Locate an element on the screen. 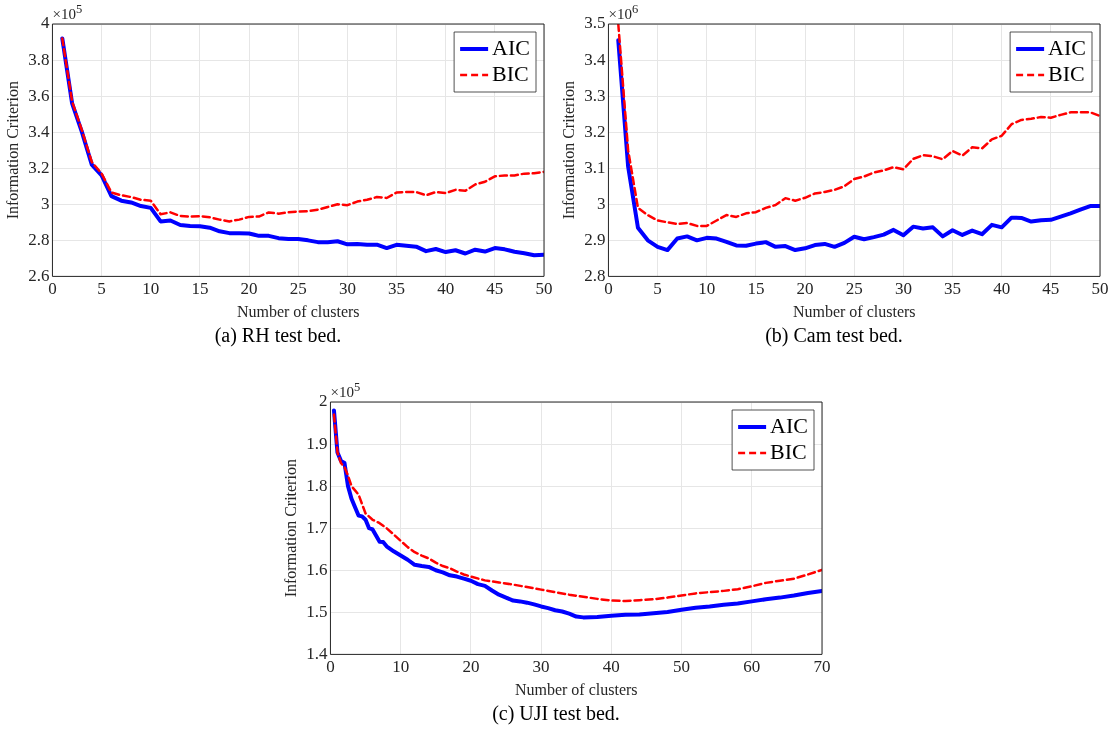 This screenshot has width=1113, height=753. y-tick-label: 1.9 is located at coordinates (317, 443).